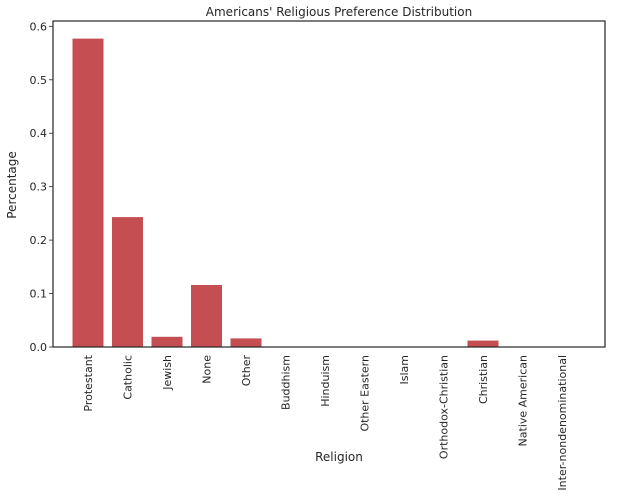 The height and width of the screenshot is (501, 617). What do you see at coordinates (167, 341) in the screenshot?
I see `bar-jewish` at bounding box center [167, 341].